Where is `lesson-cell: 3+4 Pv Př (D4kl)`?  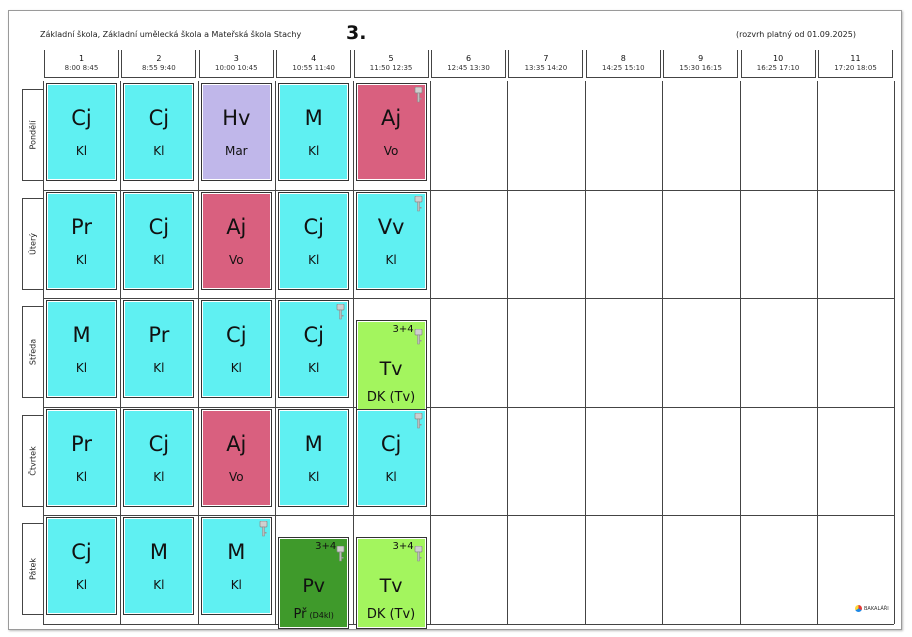
lesson-cell: 3+4 Pv Př (D4kl) is located at coordinates (314, 583).